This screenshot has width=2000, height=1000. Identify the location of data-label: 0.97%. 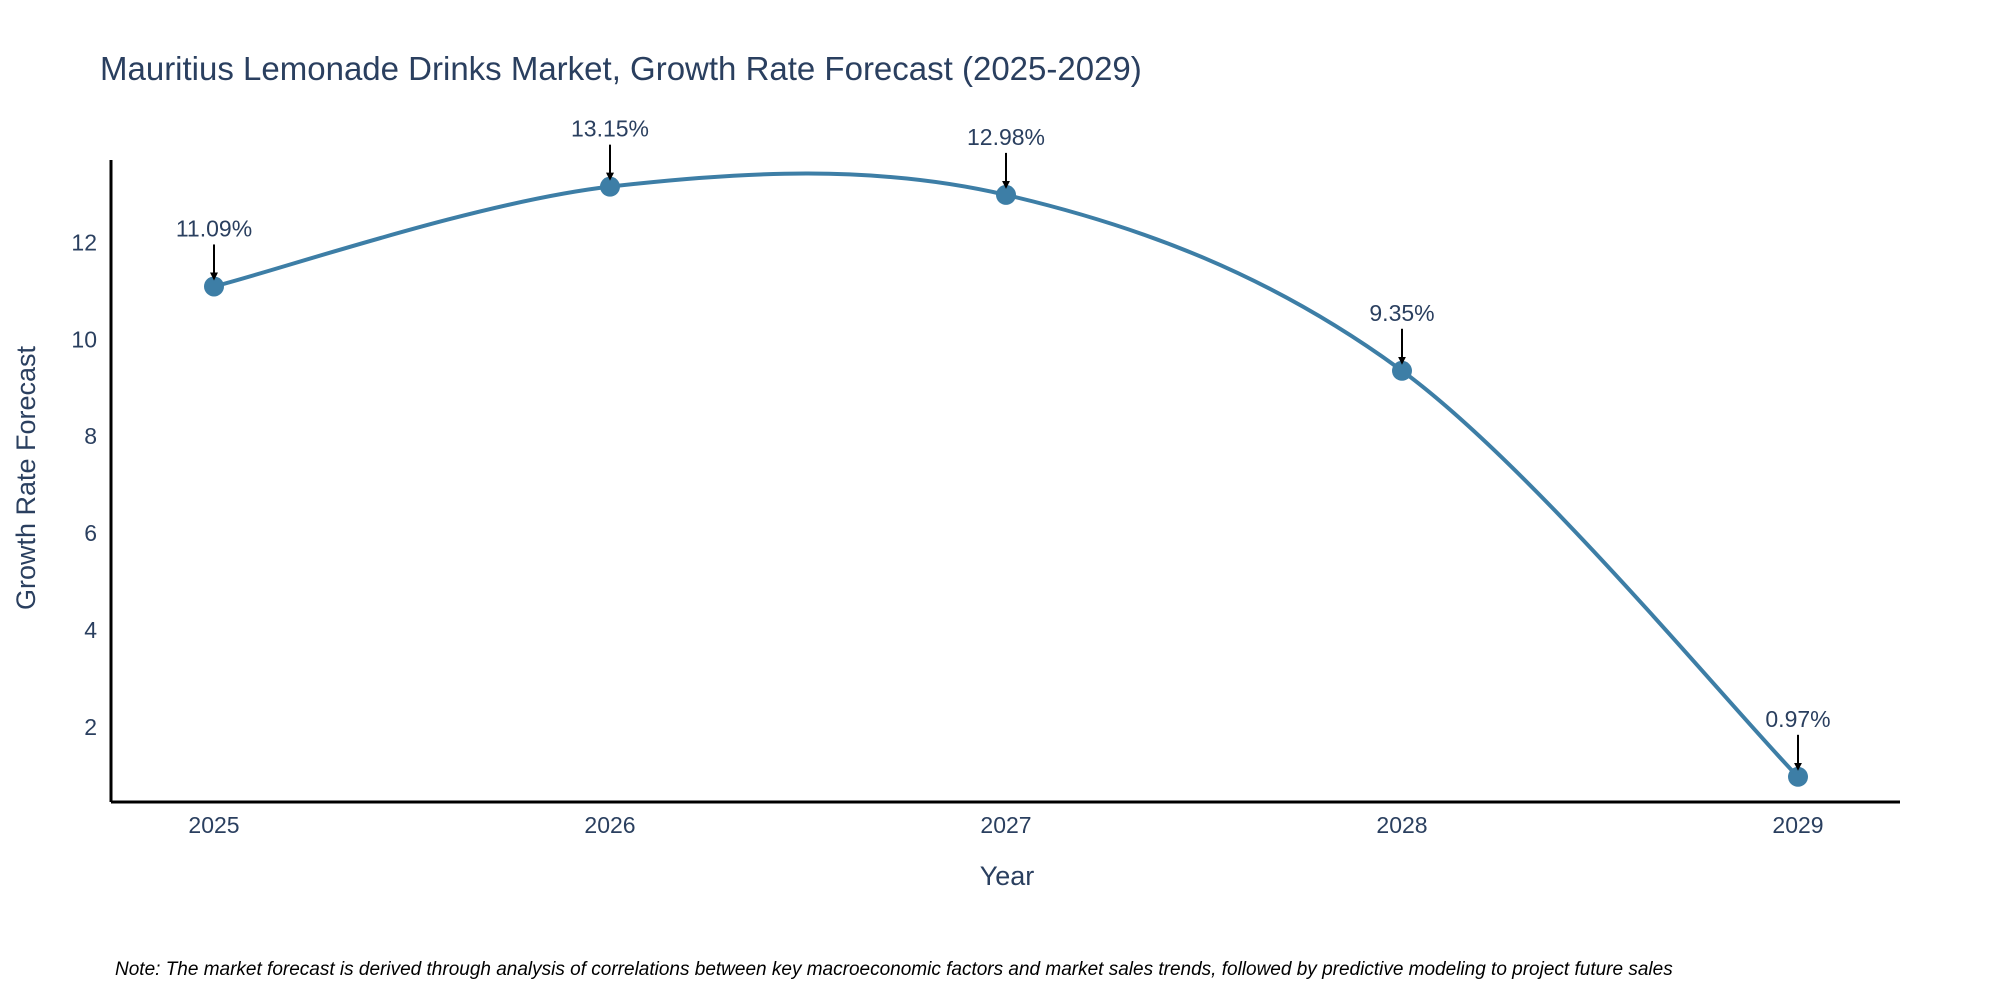
(1797, 719).